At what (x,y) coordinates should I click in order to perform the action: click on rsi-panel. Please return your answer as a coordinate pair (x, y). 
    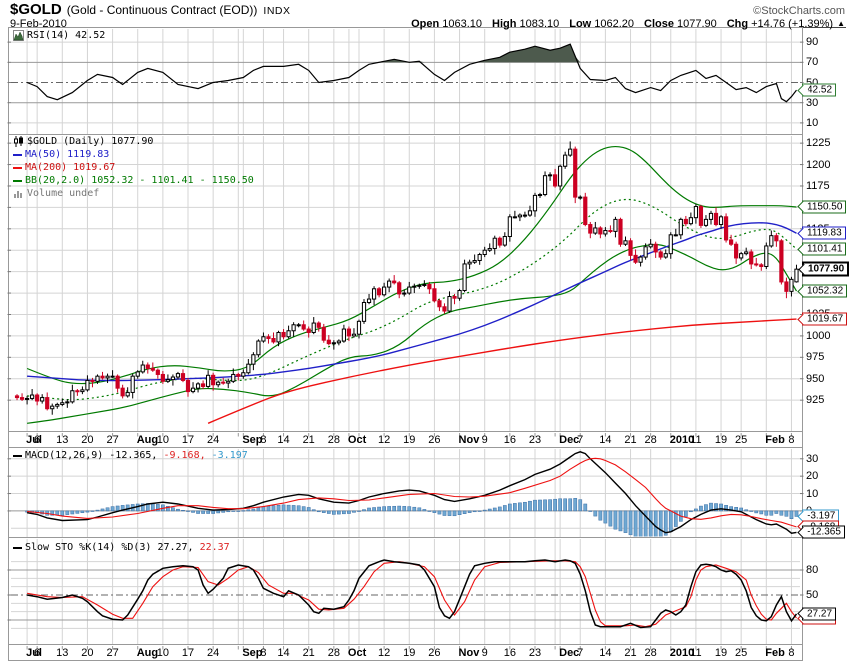
    Looking at the image, I should click on (411, 73).